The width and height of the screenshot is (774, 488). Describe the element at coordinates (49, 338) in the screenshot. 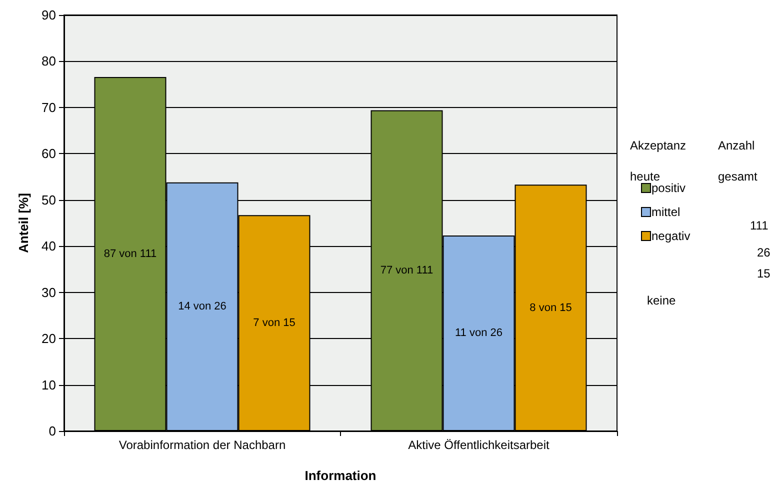

I see `y-tick-label: 20` at that location.